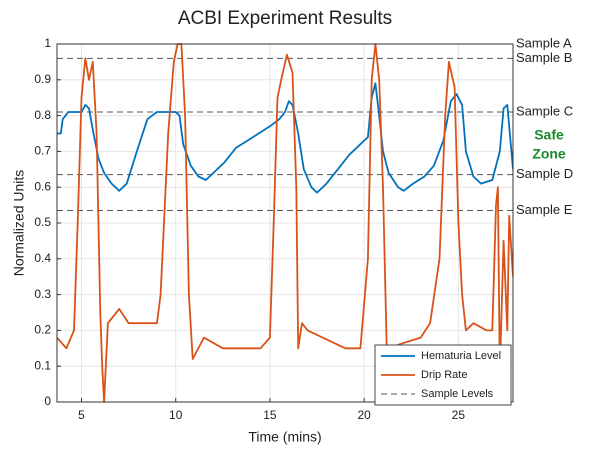  What do you see at coordinates (544, 209) in the screenshot?
I see `sample-level-label: Sample E` at bounding box center [544, 209].